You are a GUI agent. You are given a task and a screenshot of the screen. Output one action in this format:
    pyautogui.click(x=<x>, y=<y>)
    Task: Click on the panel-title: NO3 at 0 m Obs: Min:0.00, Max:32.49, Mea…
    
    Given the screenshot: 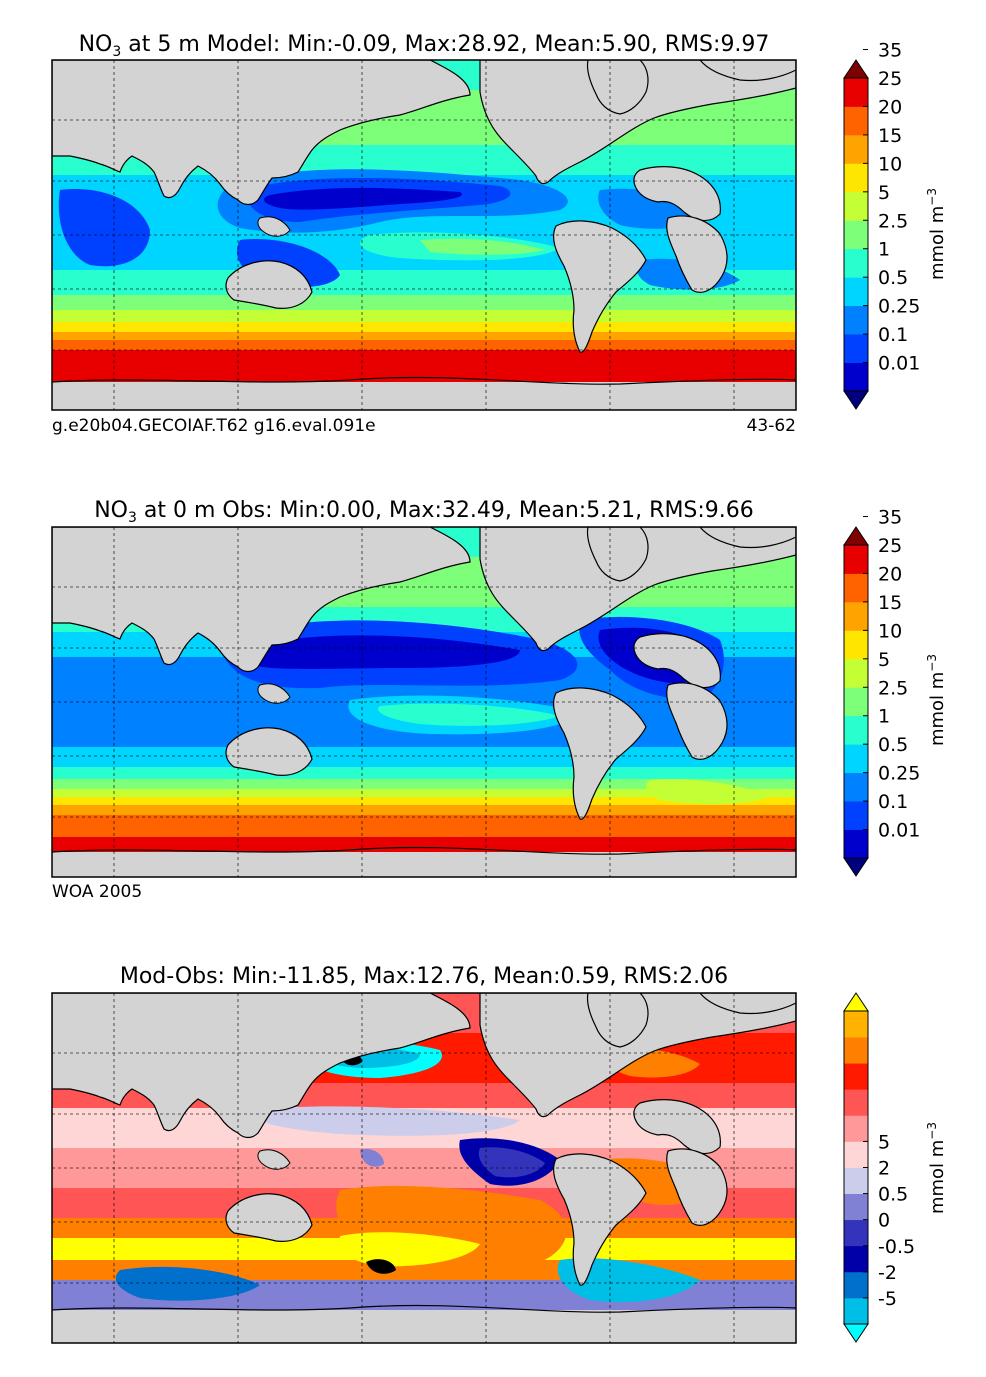 What is the action you would take?
    pyautogui.click(x=424, y=512)
    